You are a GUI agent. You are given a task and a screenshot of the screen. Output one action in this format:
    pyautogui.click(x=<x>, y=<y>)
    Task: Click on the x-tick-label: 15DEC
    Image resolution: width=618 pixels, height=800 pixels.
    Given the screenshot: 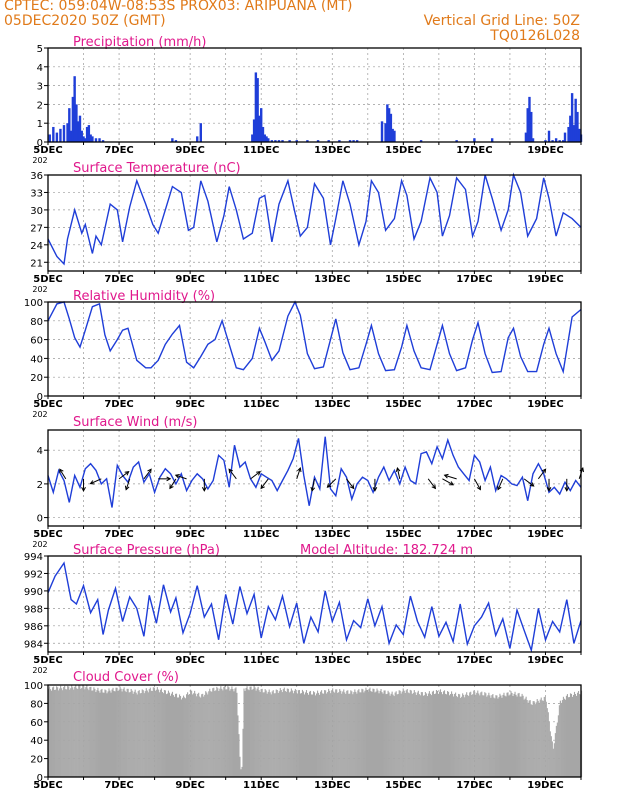 What is the action you would take?
    pyautogui.click(x=403, y=279)
    